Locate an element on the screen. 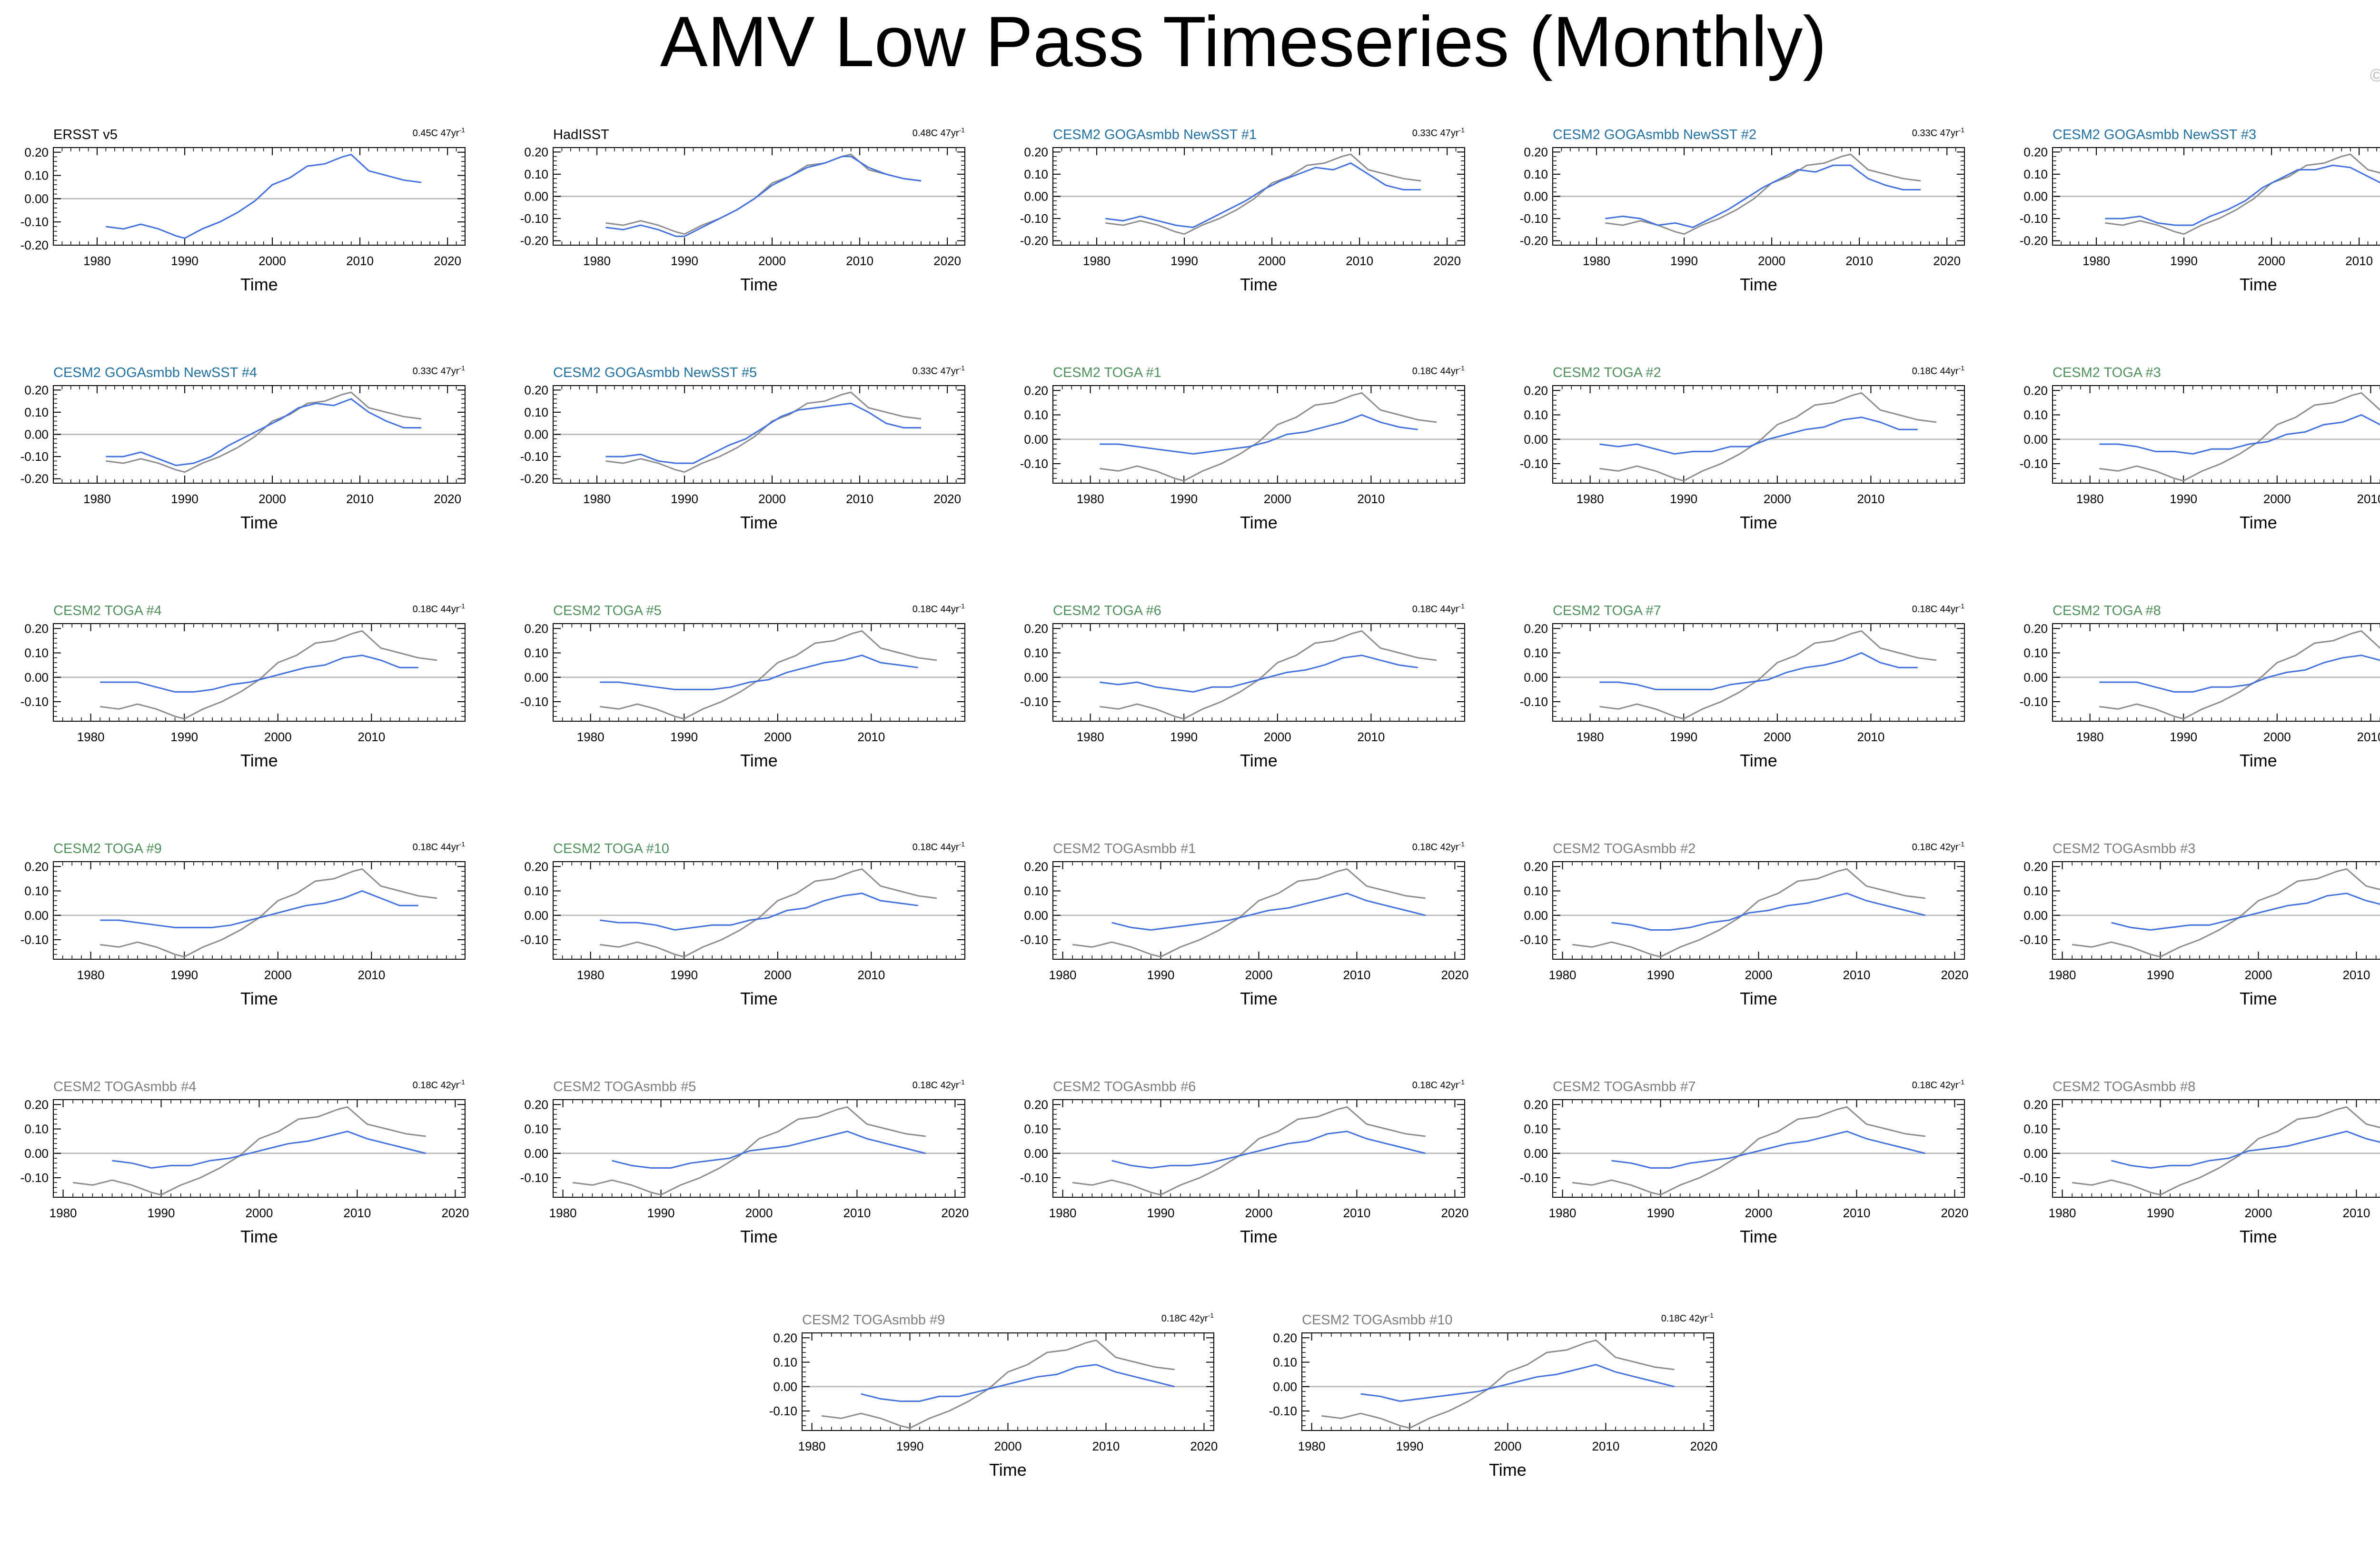 This screenshot has width=2380, height=1550. panel-label: CESM2 GOGAsmbb NewSST #5 is located at coordinates (655, 372).